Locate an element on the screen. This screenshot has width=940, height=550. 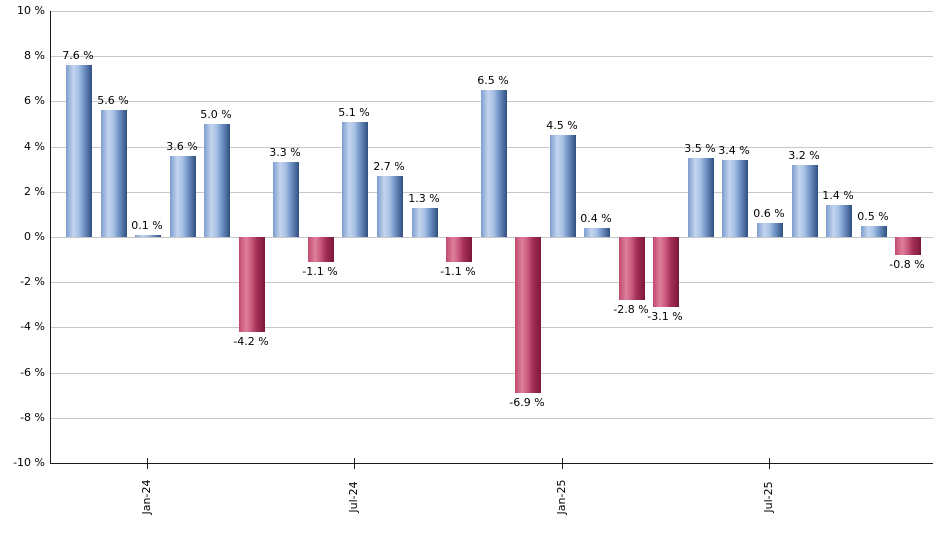
bar-value-label: -3.1 % is located at coordinates (665, 316).